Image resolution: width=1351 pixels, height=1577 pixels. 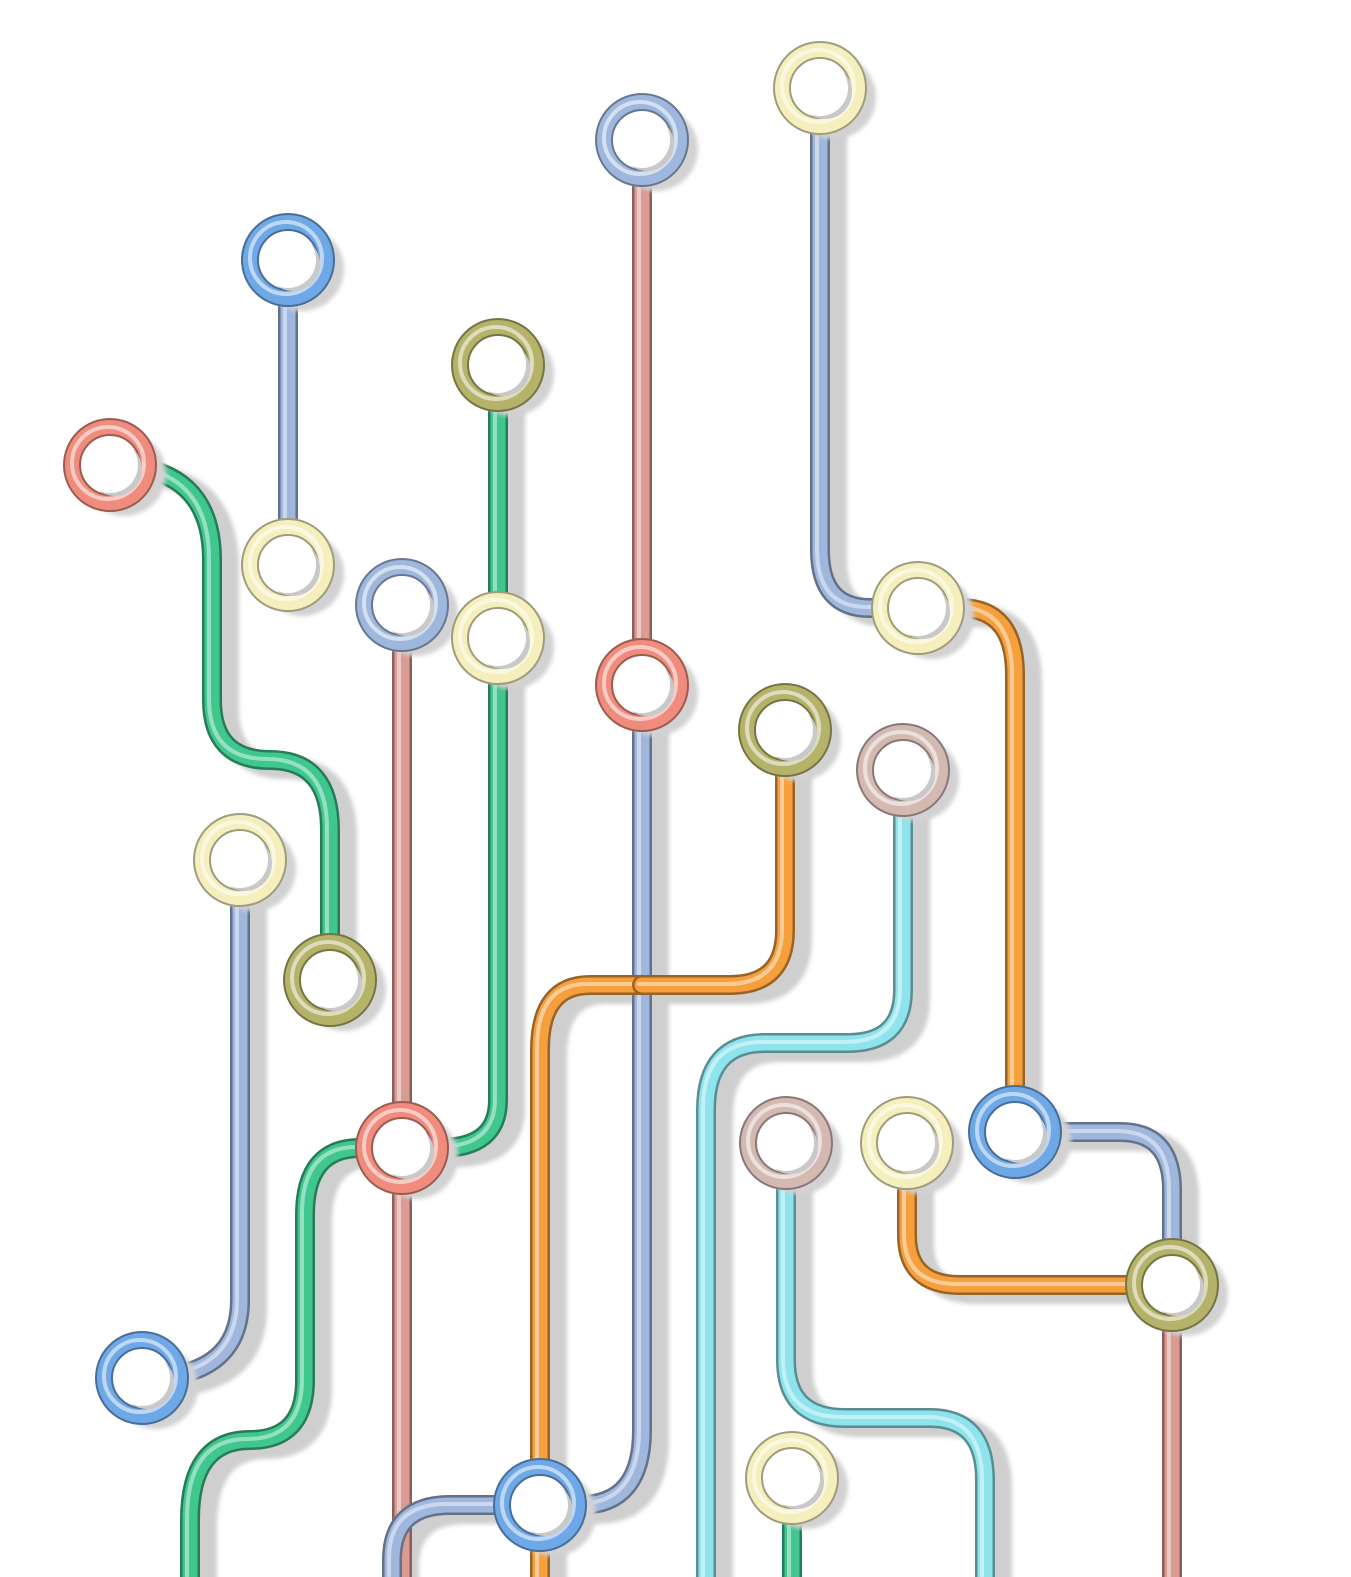 What do you see at coordinates (288, 412) in the screenshot?
I see `blue-line-a` at bounding box center [288, 412].